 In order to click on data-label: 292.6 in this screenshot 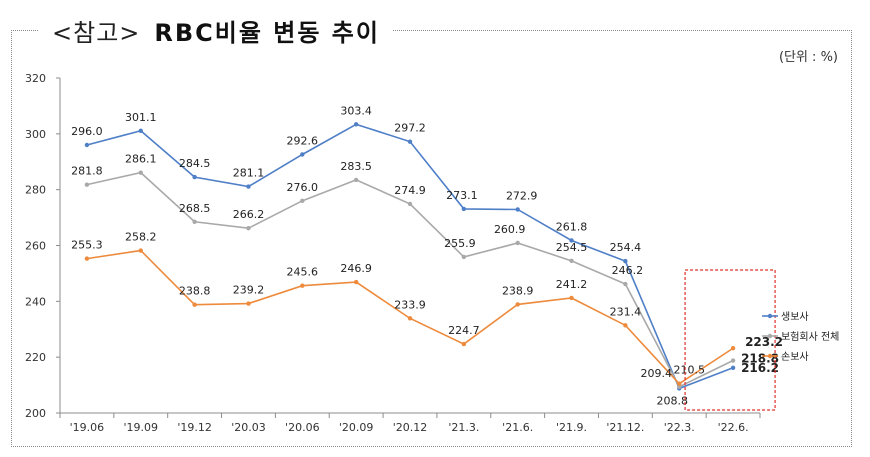, I will do `click(303, 140)`.